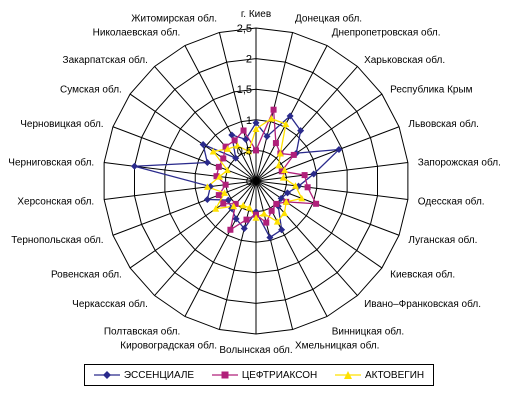 This screenshot has width=520, height=400. I want to click on category-label: Одесская обл., so click(451, 202).